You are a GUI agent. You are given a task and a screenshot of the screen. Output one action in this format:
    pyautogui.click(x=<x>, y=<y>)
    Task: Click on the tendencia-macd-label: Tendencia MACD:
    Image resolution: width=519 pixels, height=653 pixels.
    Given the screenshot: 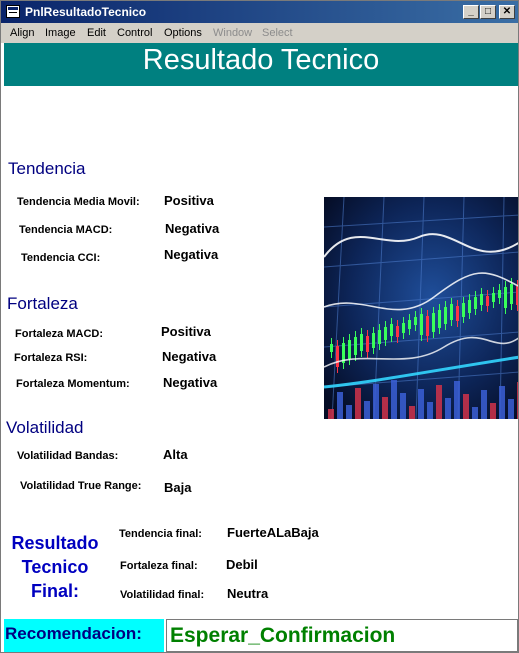 What is the action you would take?
    pyautogui.click(x=66, y=230)
    